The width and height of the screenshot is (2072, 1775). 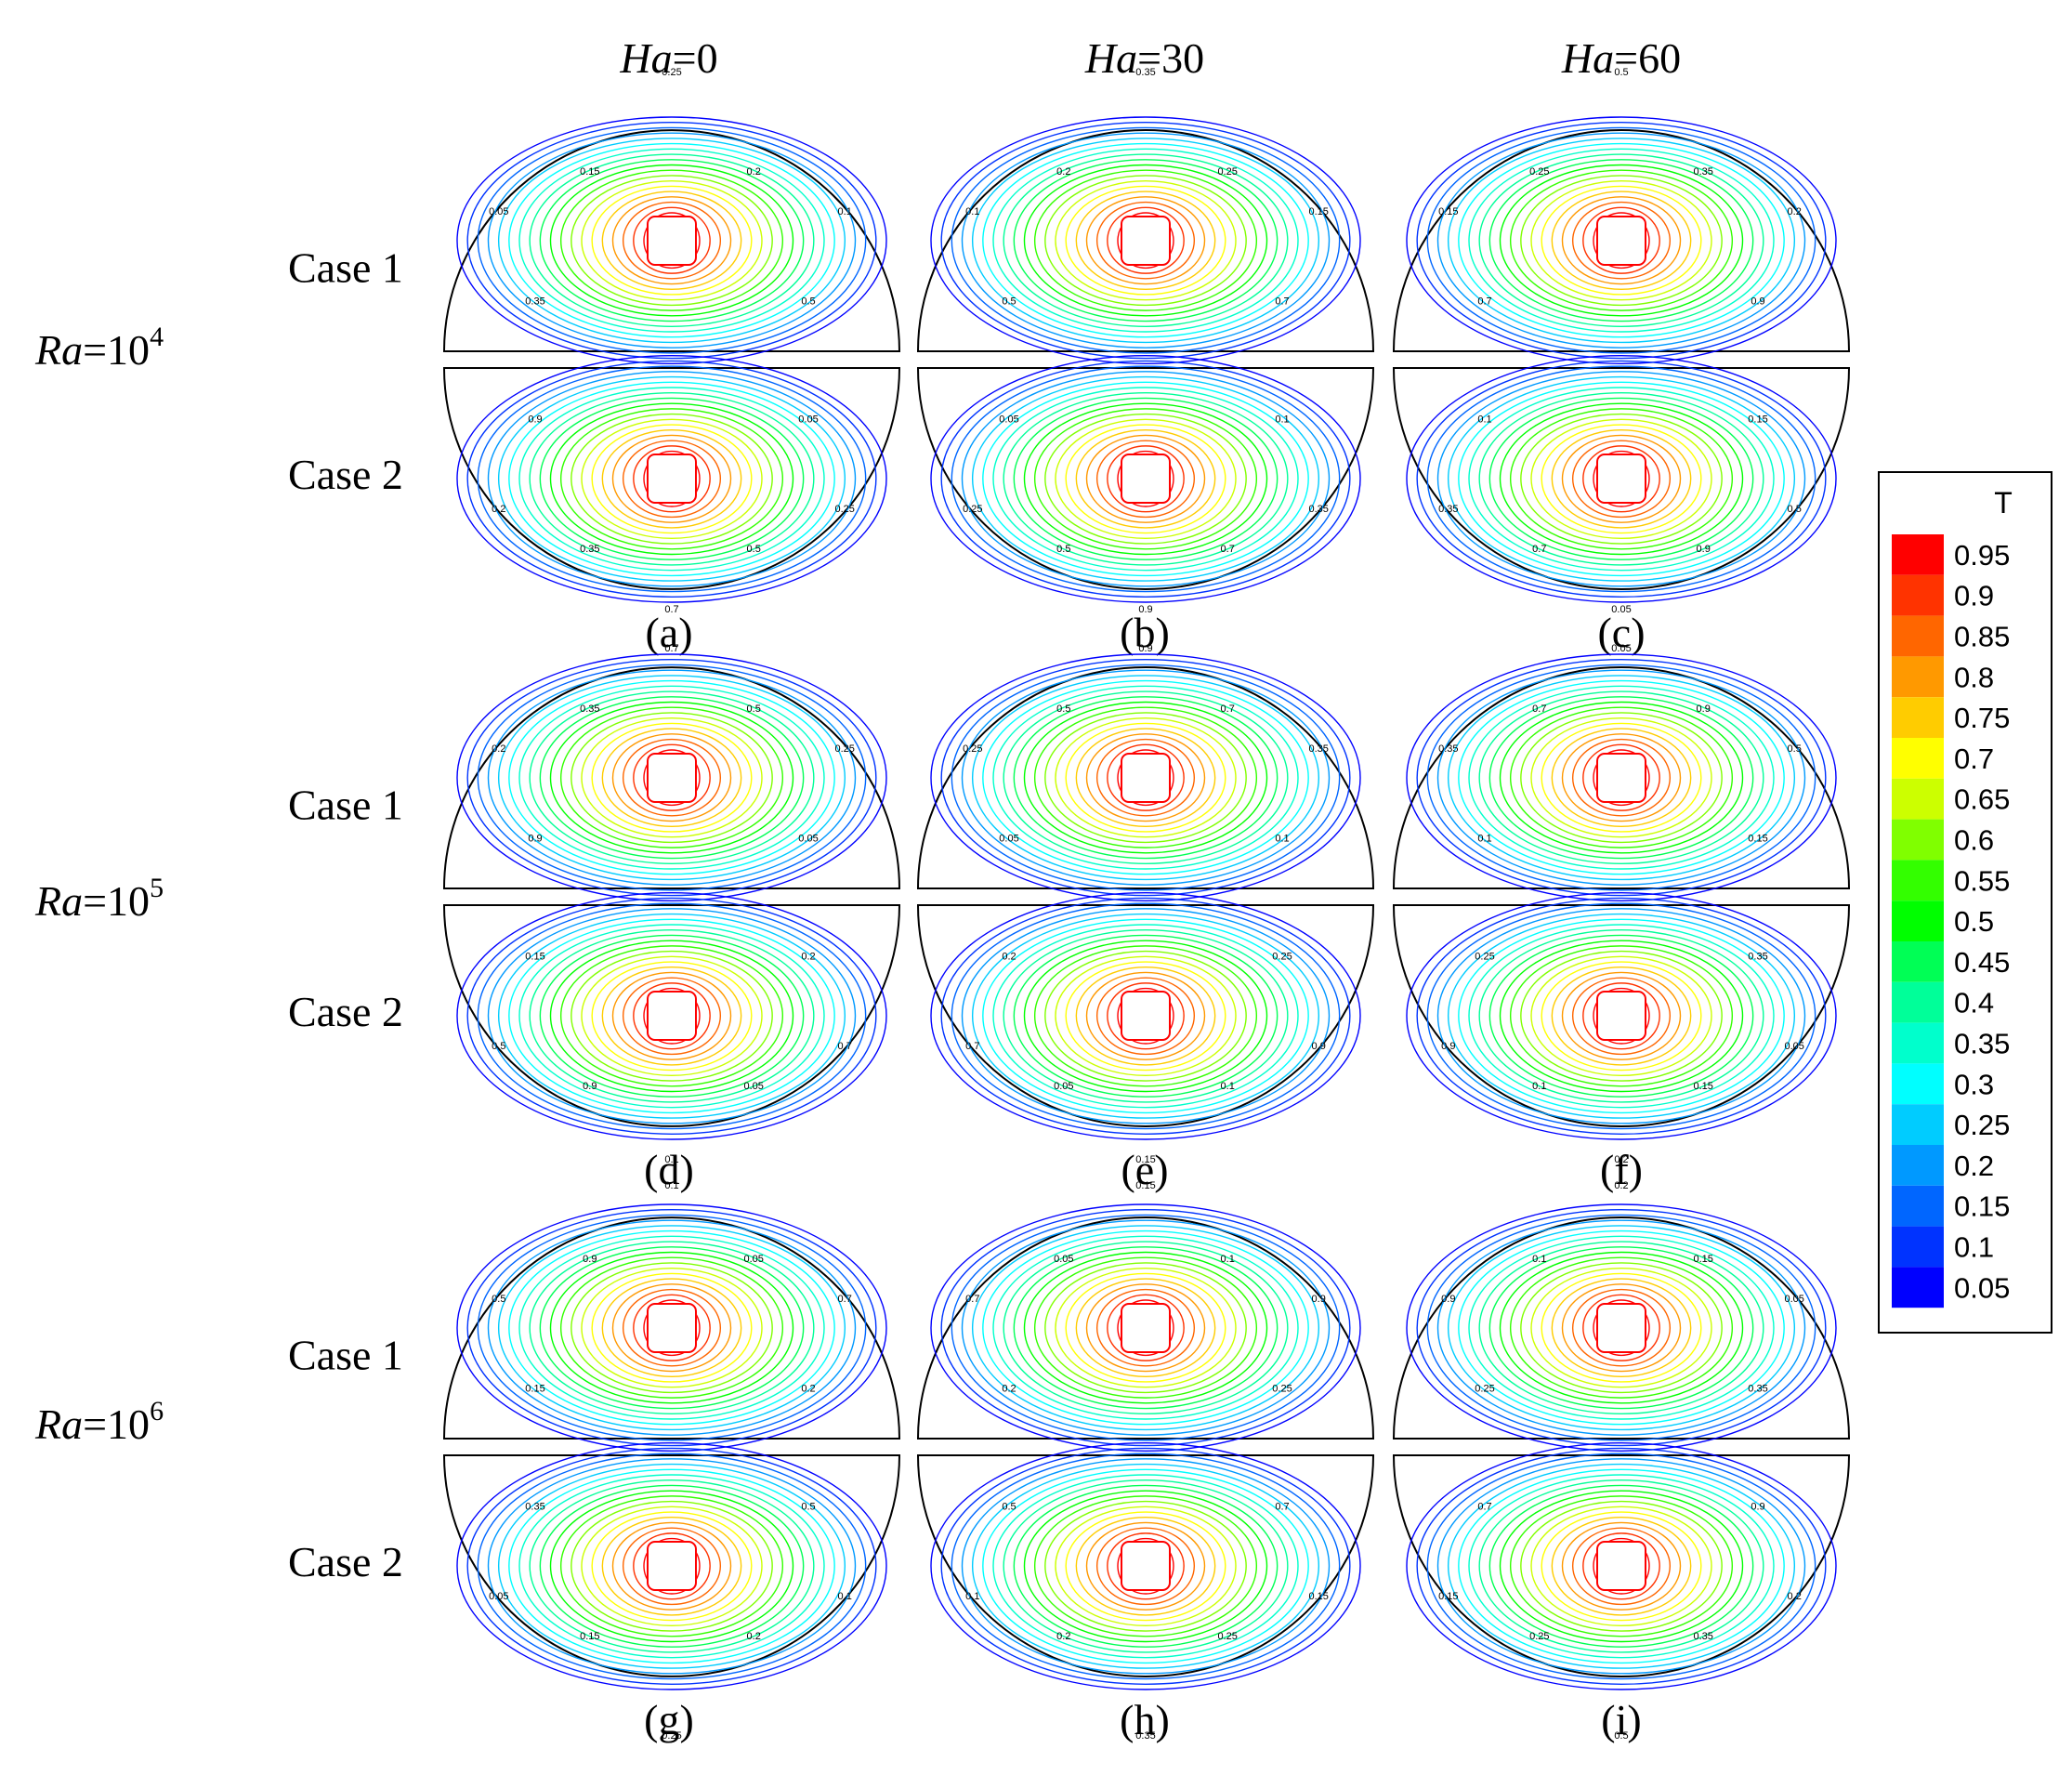 I want to click on case1-contour-panel: 0.15 0.2 0.25 0.35 0.5 0.7 0.9, so click(x=1621, y=216).